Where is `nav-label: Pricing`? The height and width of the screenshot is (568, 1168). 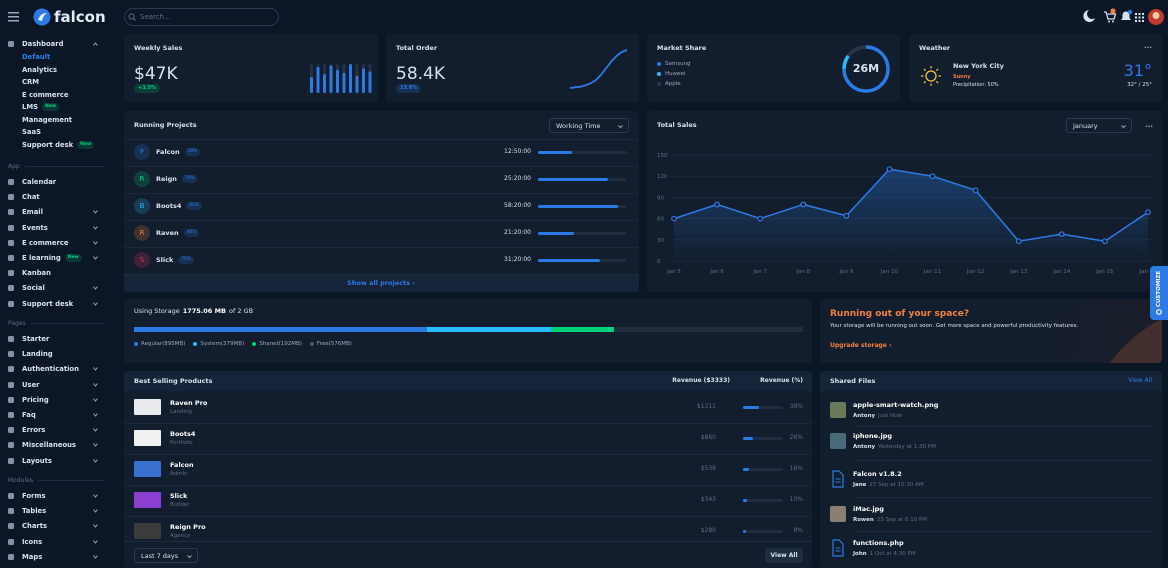
nav-label: Pricing is located at coordinates (35, 399).